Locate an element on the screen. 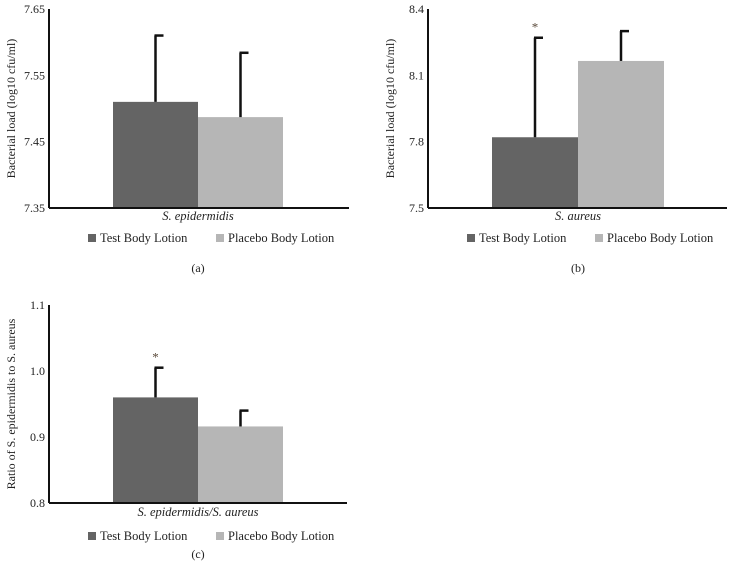 The image size is (730, 563). y-tick-label: 7.5 is located at coordinates (416, 208).